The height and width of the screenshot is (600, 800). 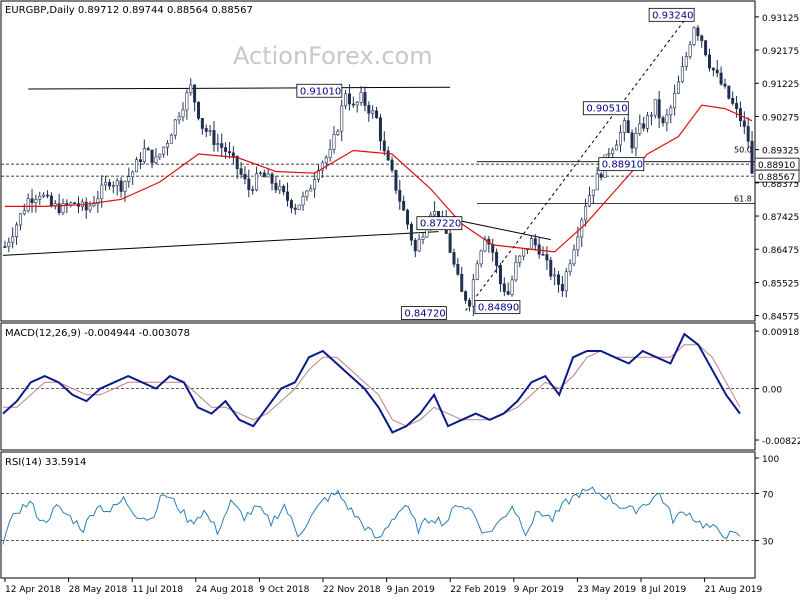 I want to click on price-annotation-label: 0.93240, so click(x=672, y=15).